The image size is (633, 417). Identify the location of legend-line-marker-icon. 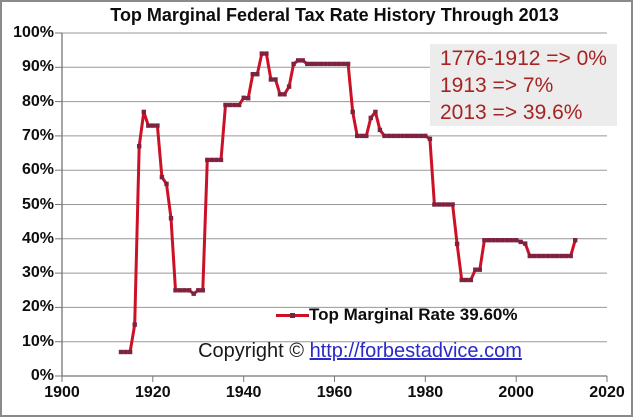
(292, 315).